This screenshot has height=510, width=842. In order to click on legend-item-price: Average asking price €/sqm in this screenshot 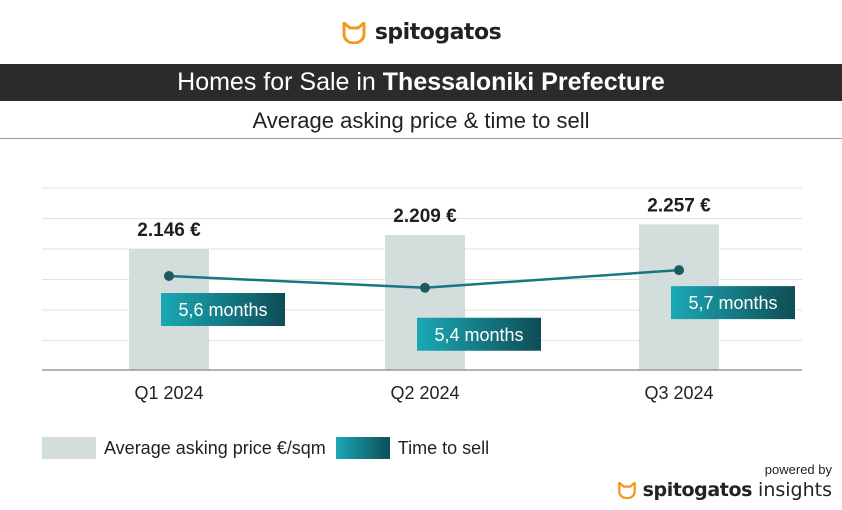, I will do `click(184, 448)`.